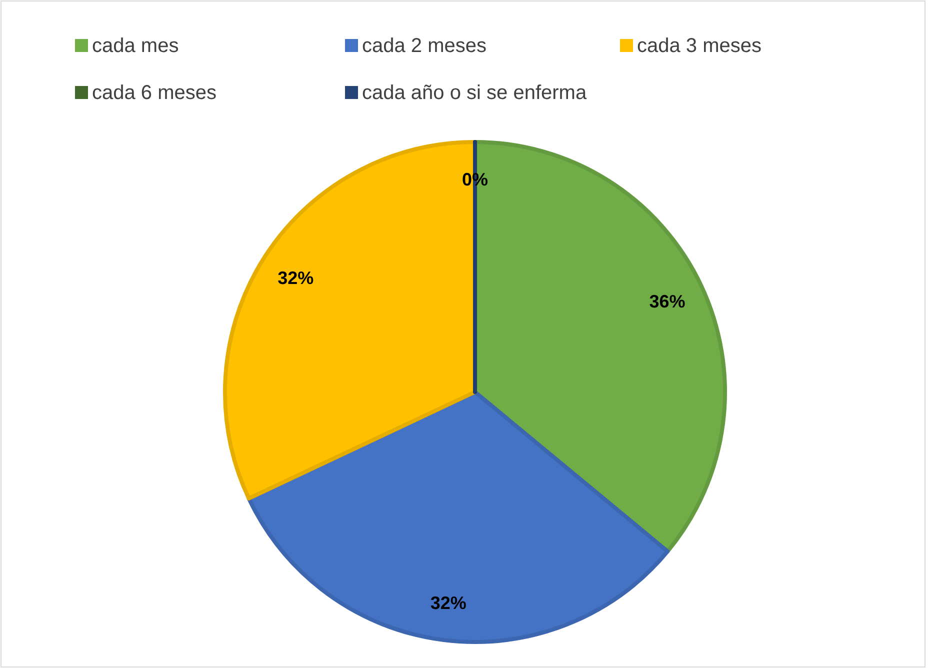 The height and width of the screenshot is (671, 931). I want to click on text: 0%, so click(475, 180).